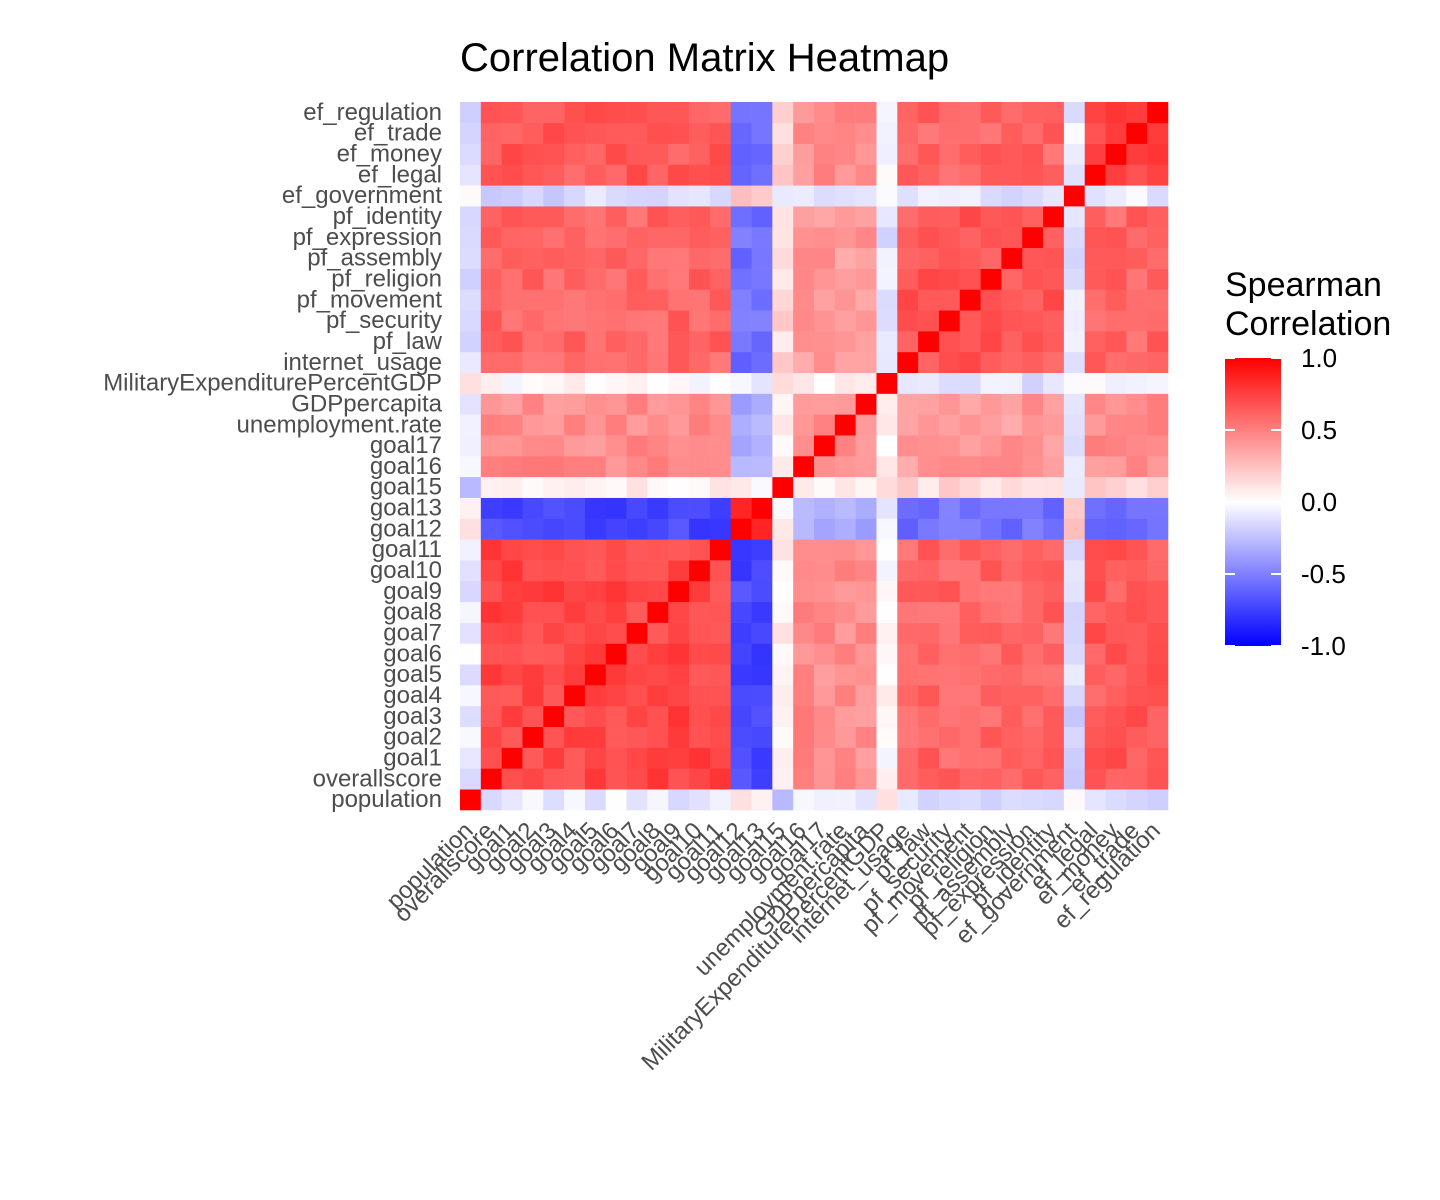  What do you see at coordinates (408, 341) in the screenshot?
I see `y-tick-label: pf_law` at bounding box center [408, 341].